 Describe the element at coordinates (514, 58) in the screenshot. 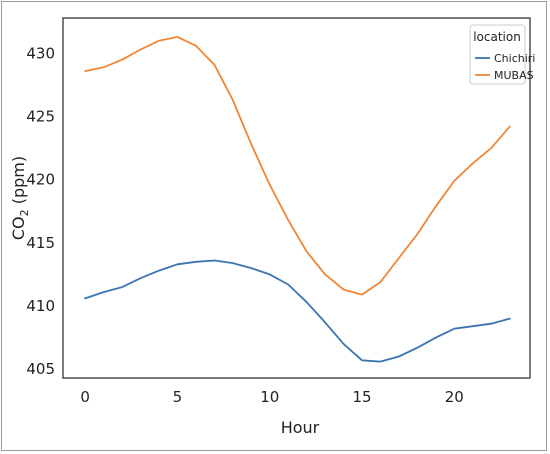

I see `legend-label: Chichiri` at that location.